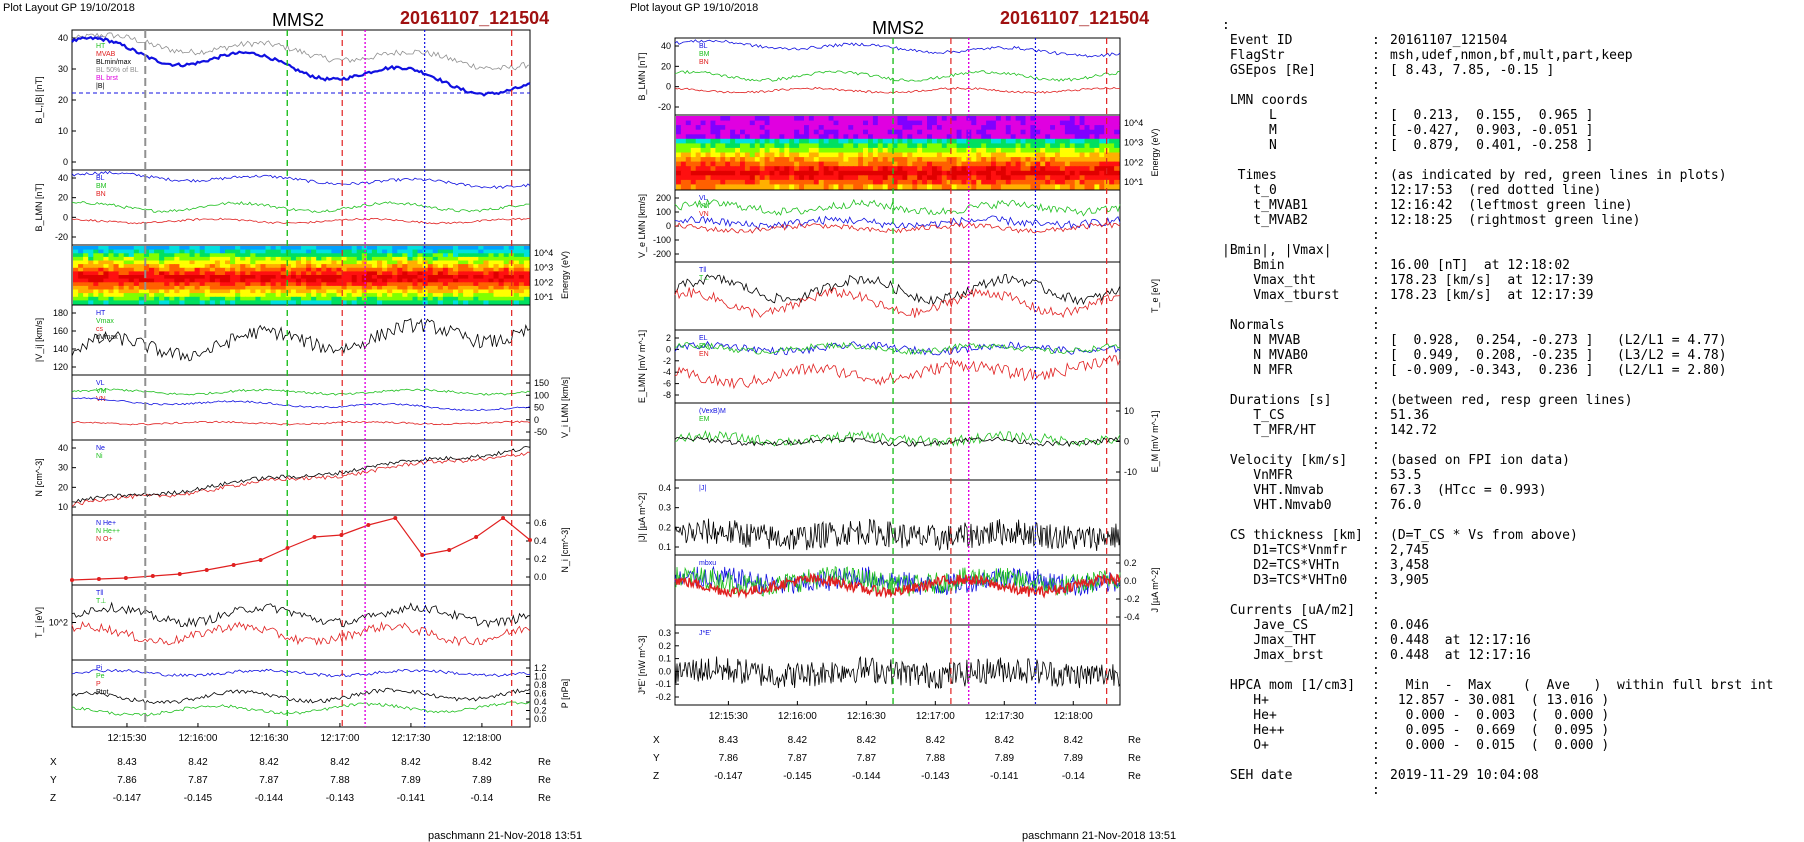 This screenshot has height=842, width=1804. What do you see at coordinates (1511, 130) in the screenshot?
I see `info-row: M: [ -0.427, 0.903, -0.051 ]` at bounding box center [1511, 130].